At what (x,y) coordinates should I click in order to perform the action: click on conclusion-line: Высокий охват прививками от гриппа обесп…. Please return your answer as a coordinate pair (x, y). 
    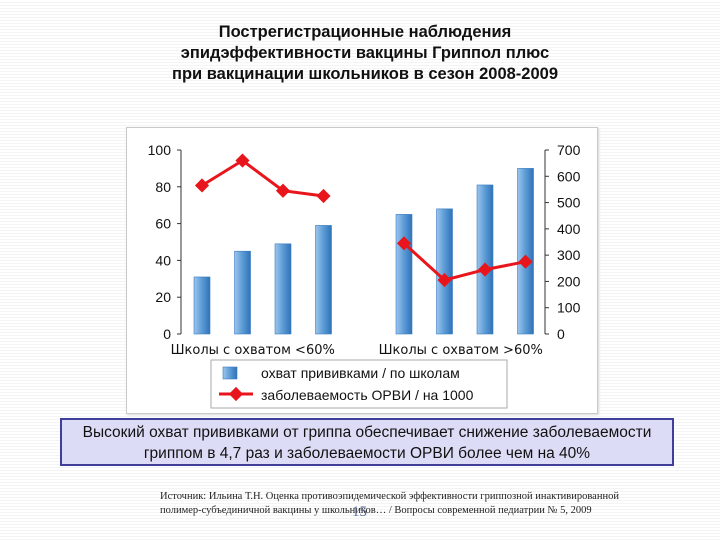
    Looking at the image, I should click on (367, 432).